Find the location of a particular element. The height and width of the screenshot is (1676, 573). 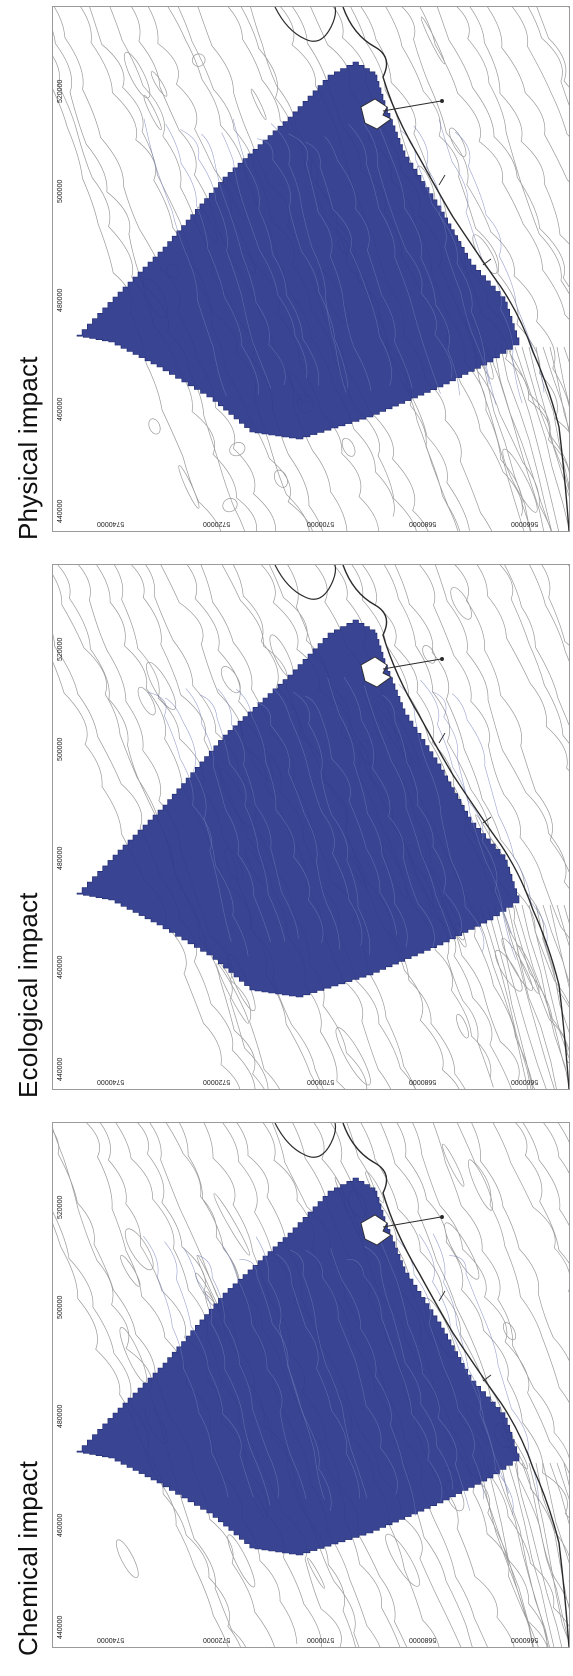

coastline is located at coordinates (455, 269).